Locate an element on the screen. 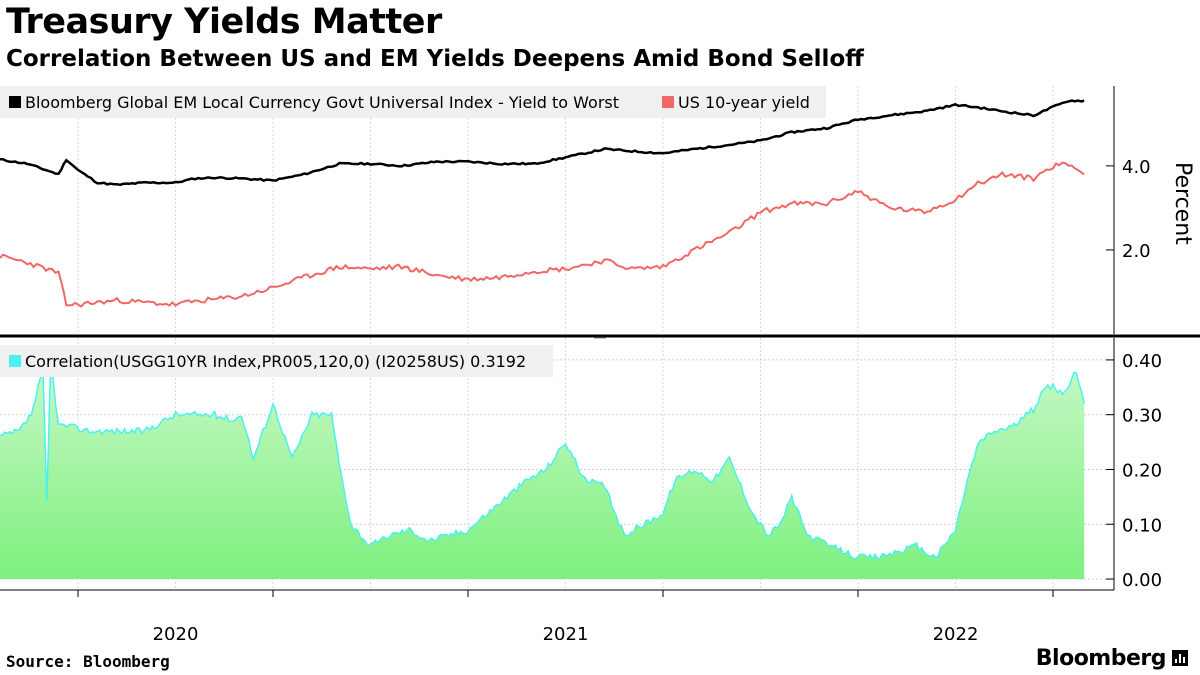 This screenshot has width=1200, height=675. em-legend-swatch is located at coordinates (15, 102).